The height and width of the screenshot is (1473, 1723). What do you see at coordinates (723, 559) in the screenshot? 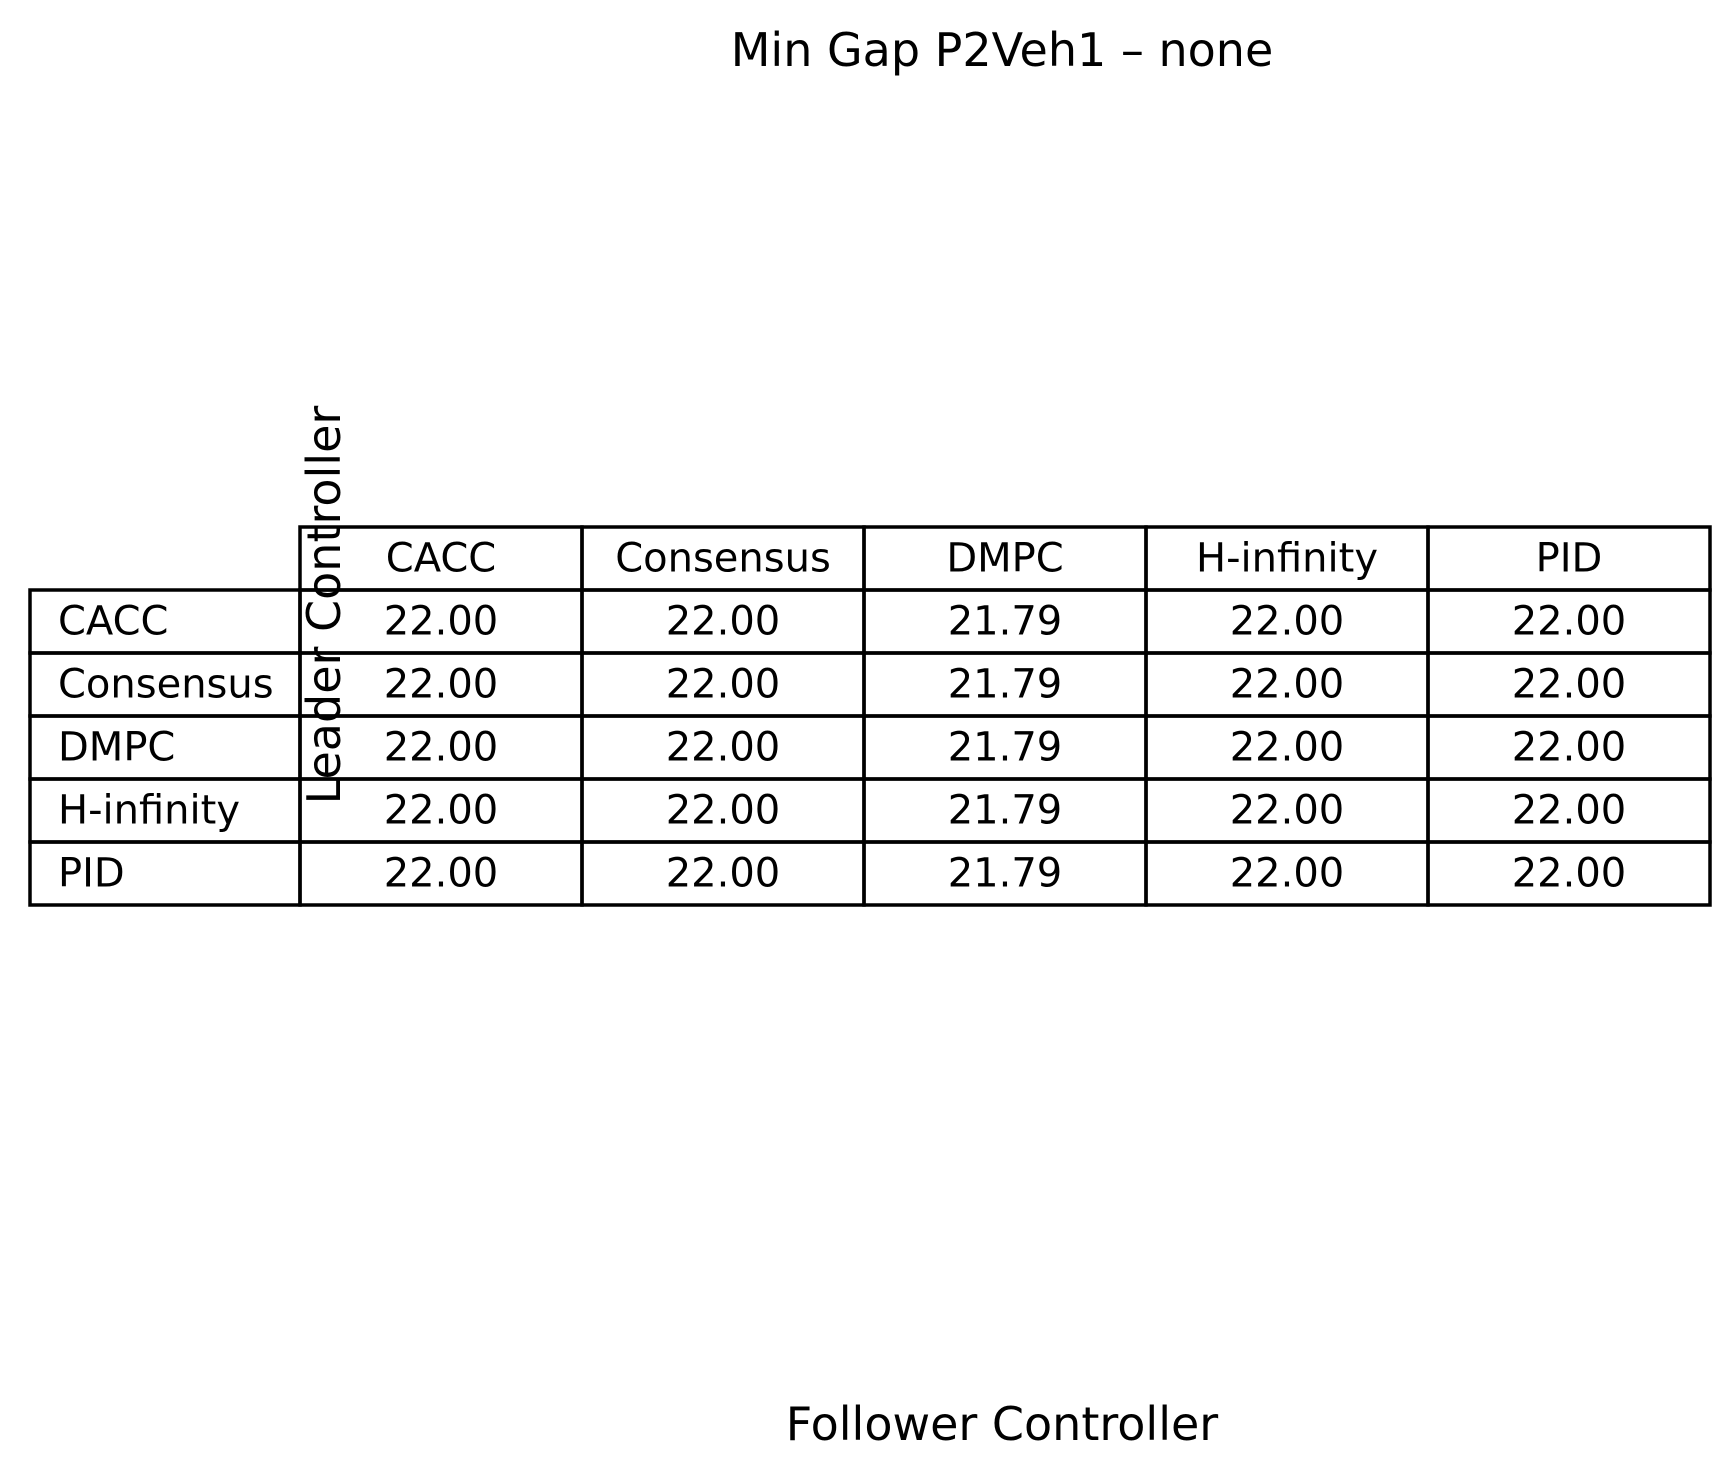
I see `column-header-label: Consensus` at bounding box center [723, 559].